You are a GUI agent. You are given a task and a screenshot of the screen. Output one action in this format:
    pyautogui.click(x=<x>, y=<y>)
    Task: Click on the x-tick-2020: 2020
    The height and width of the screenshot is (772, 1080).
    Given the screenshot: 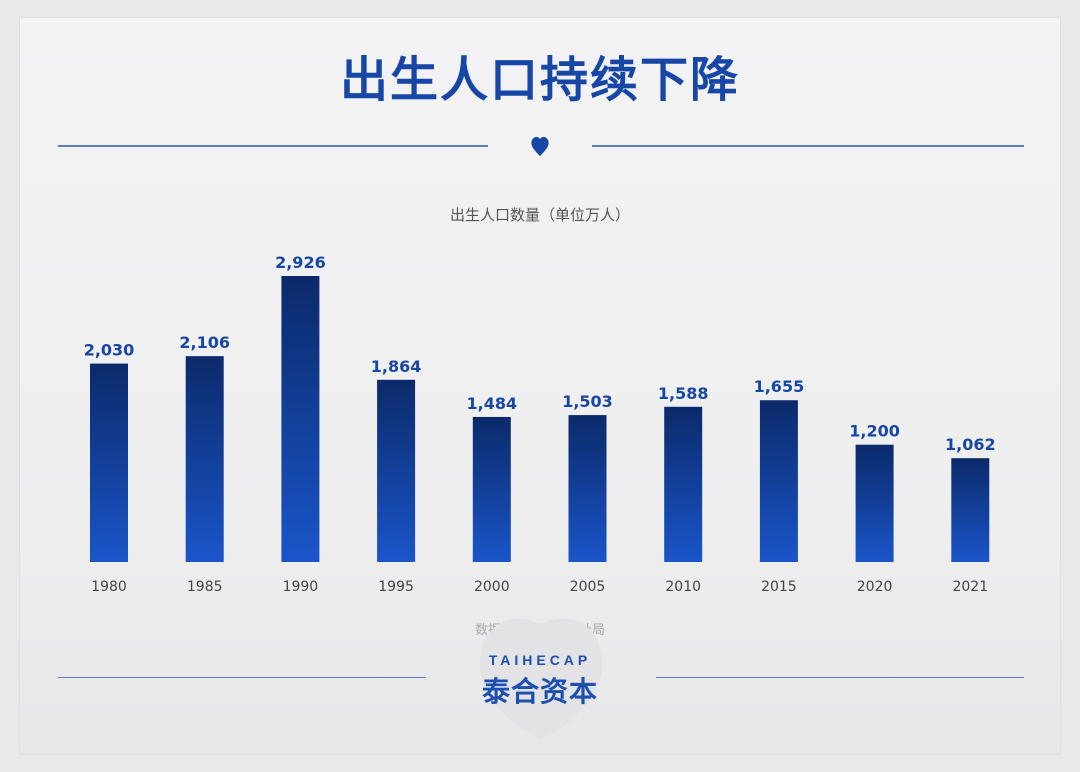 What is the action you would take?
    pyautogui.click(x=875, y=587)
    